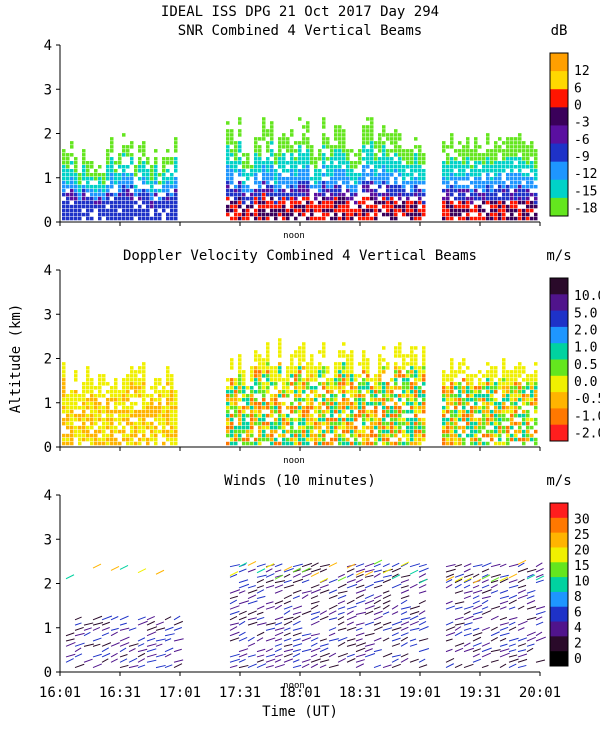  I want to click on colorbar-swatch, so click(559, 171).